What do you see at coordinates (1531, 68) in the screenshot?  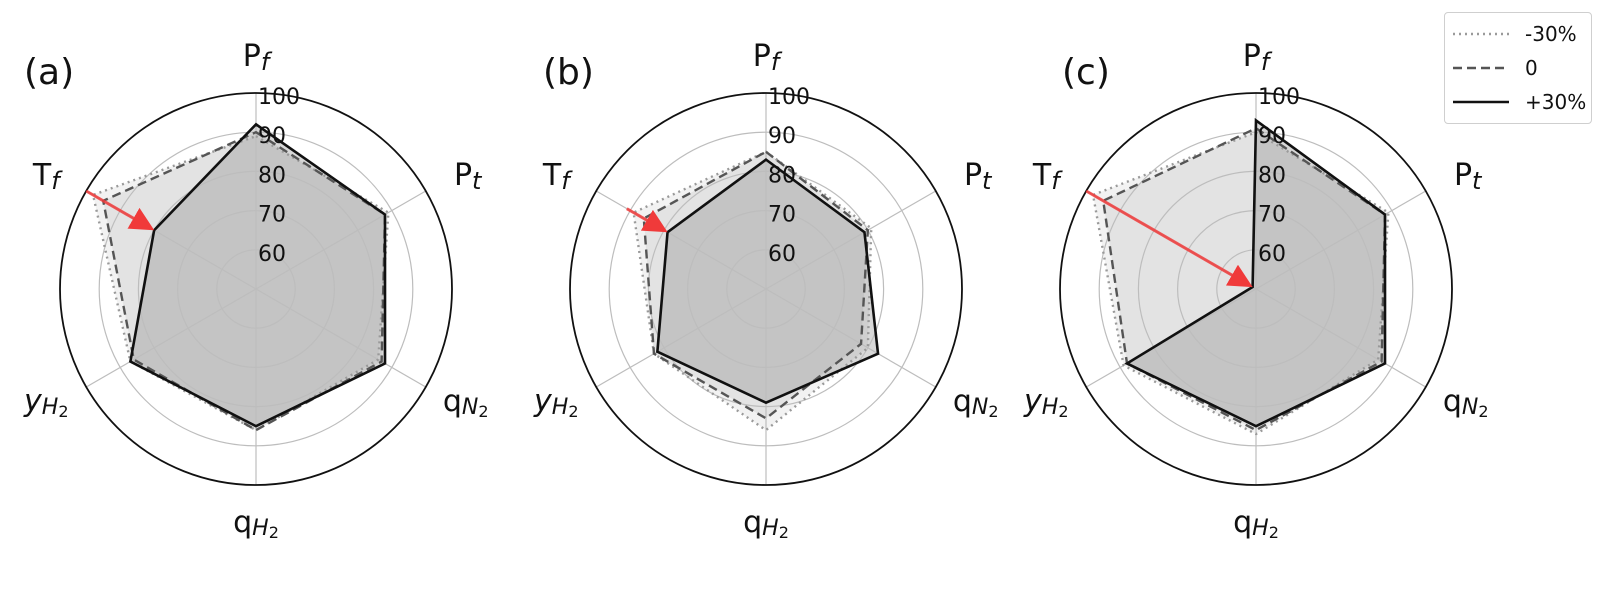 I see `legend-label-zero: 0` at bounding box center [1531, 68].